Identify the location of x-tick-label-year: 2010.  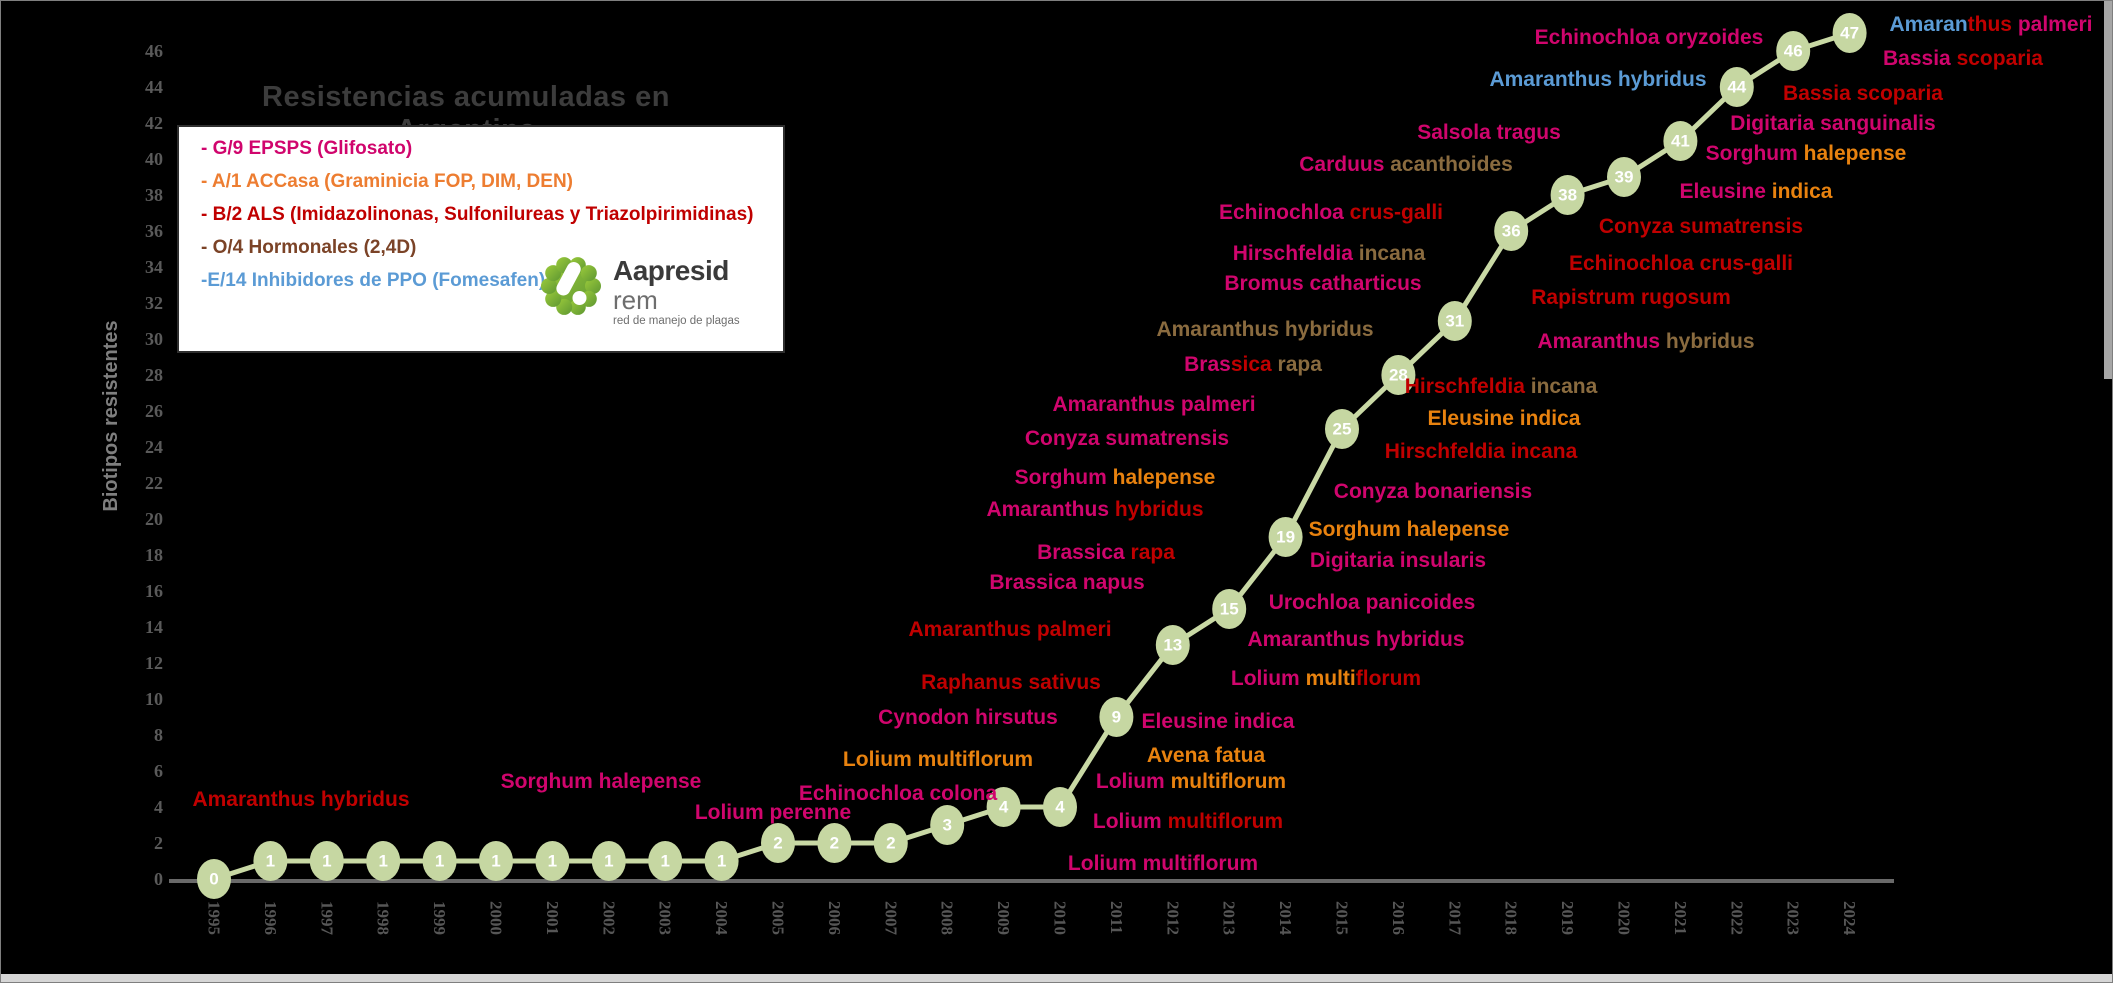
(1060, 918).